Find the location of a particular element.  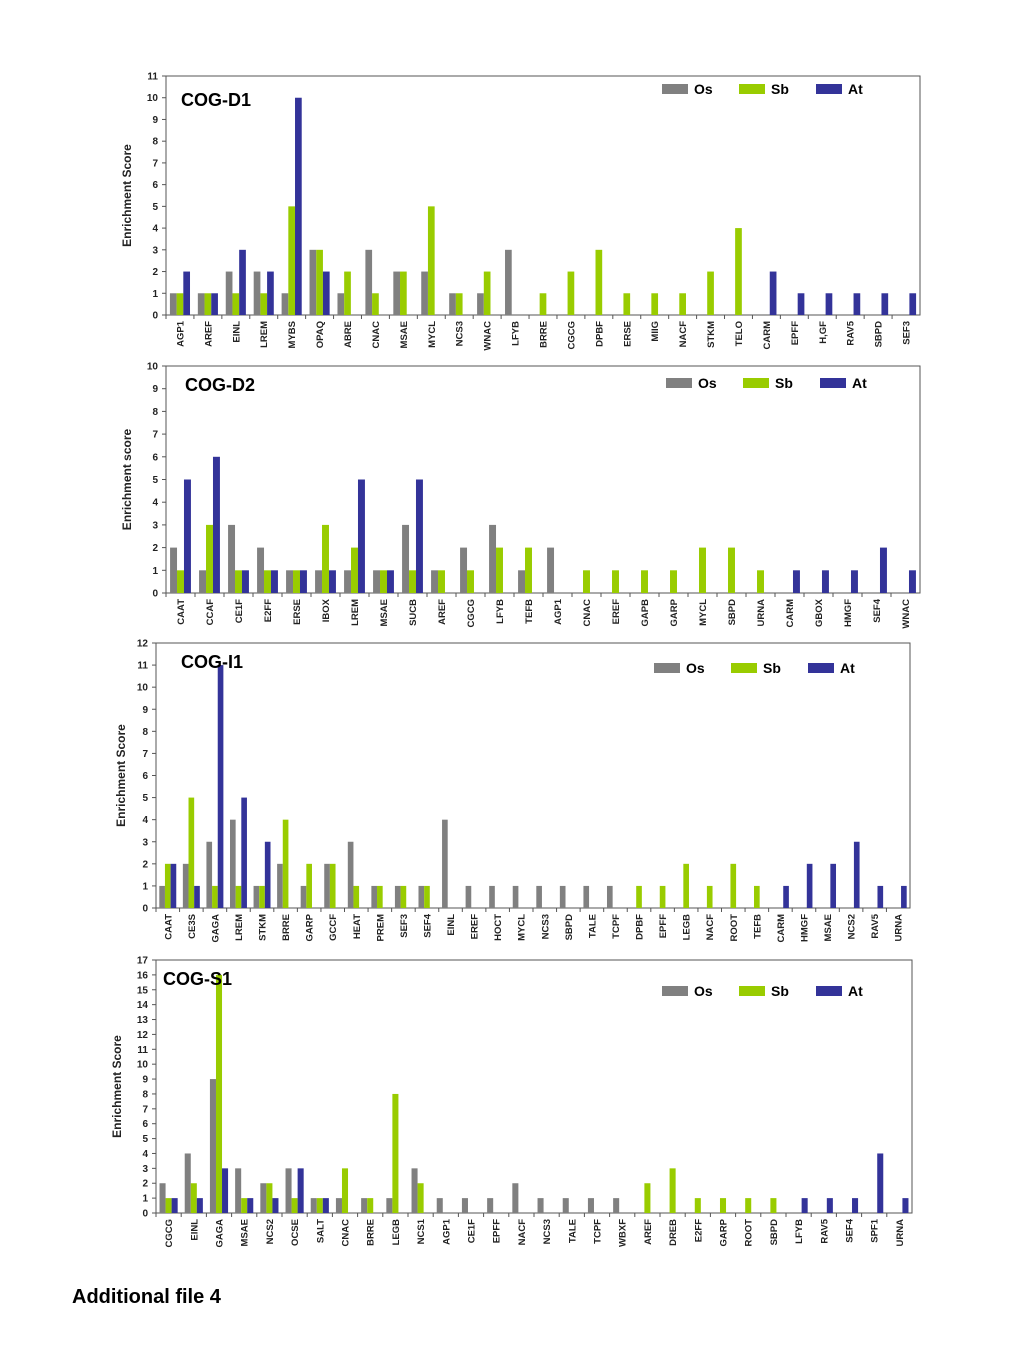

y-tick-label: 14 is located at coordinates (143, 1005).